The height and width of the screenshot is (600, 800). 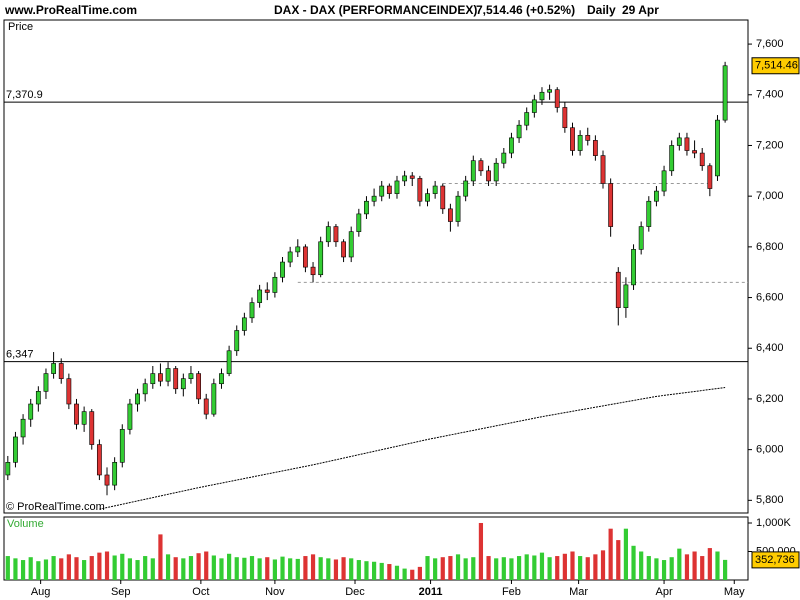 I want to click on last-price-box, so click(x=775, y=66).